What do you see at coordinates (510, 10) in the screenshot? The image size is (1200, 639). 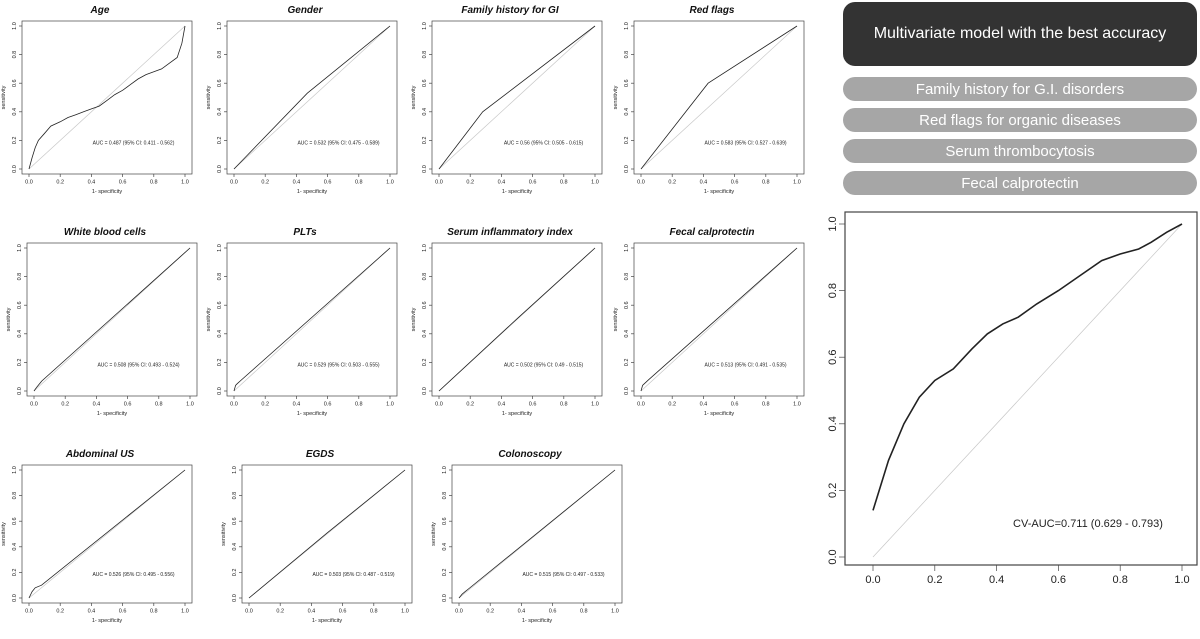 I see `panel-title: Family history for GI` at bounding box center [510, 10].